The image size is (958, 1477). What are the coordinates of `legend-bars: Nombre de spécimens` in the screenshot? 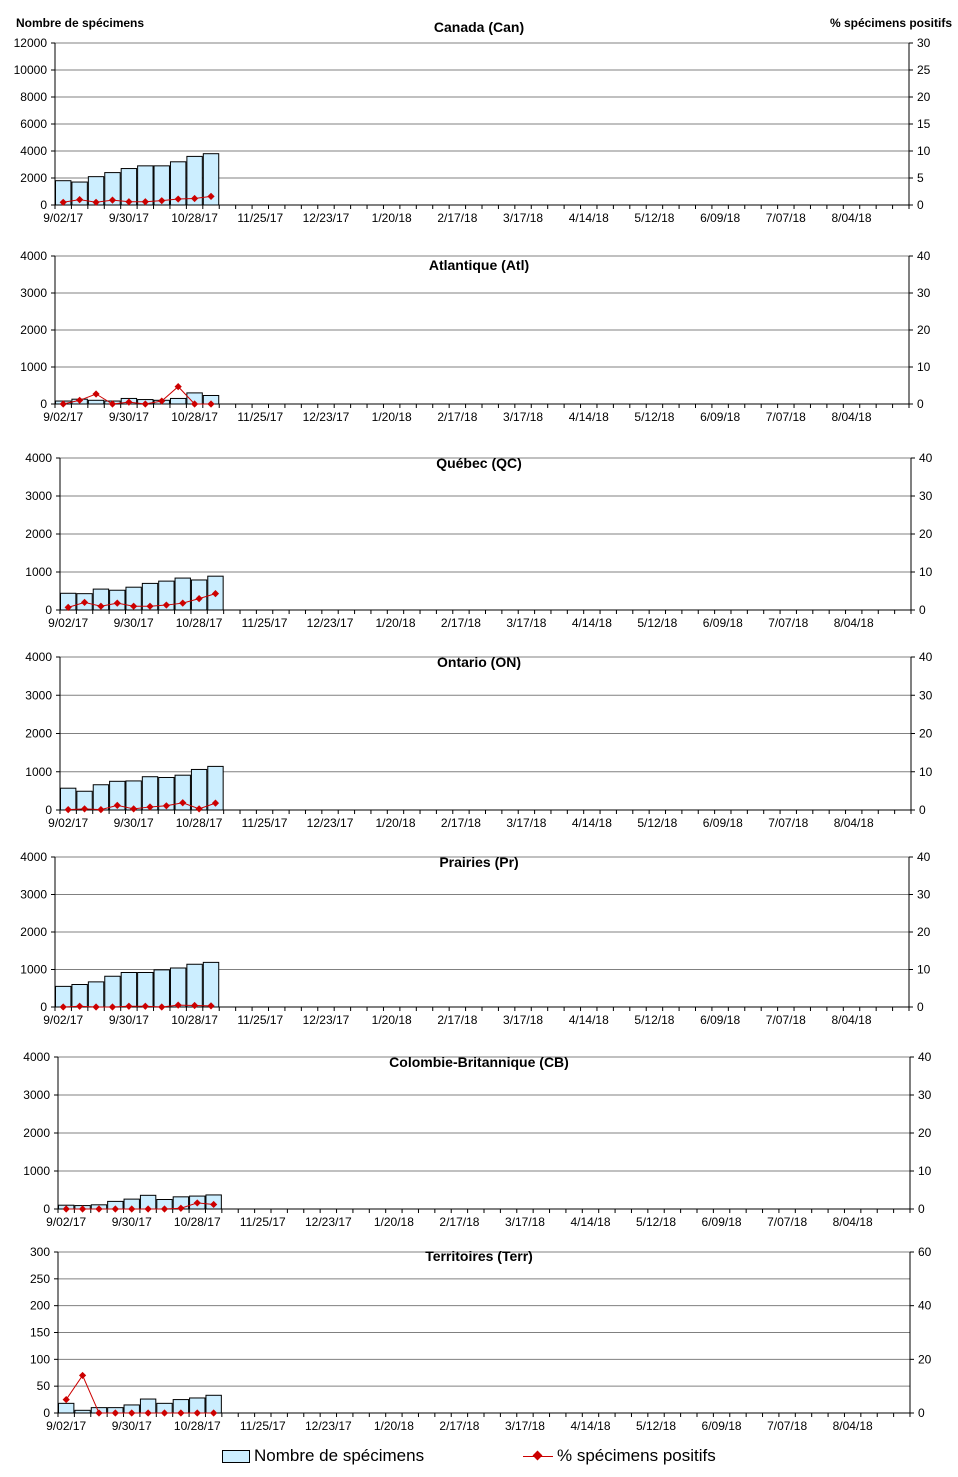 It's located at (323, 1456).